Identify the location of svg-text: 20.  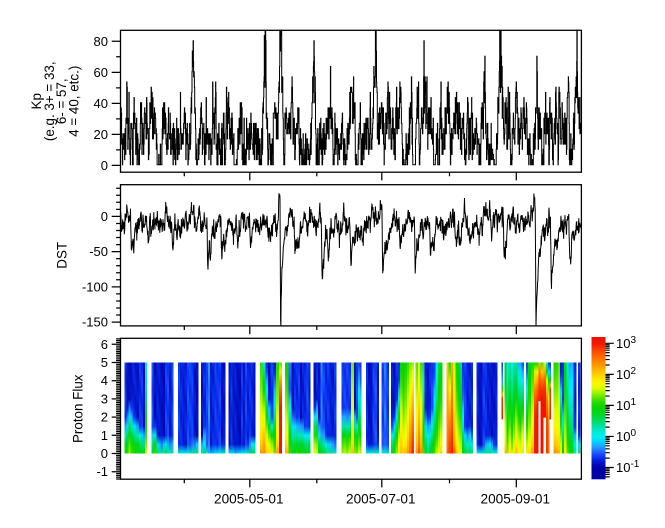
(101, 134).